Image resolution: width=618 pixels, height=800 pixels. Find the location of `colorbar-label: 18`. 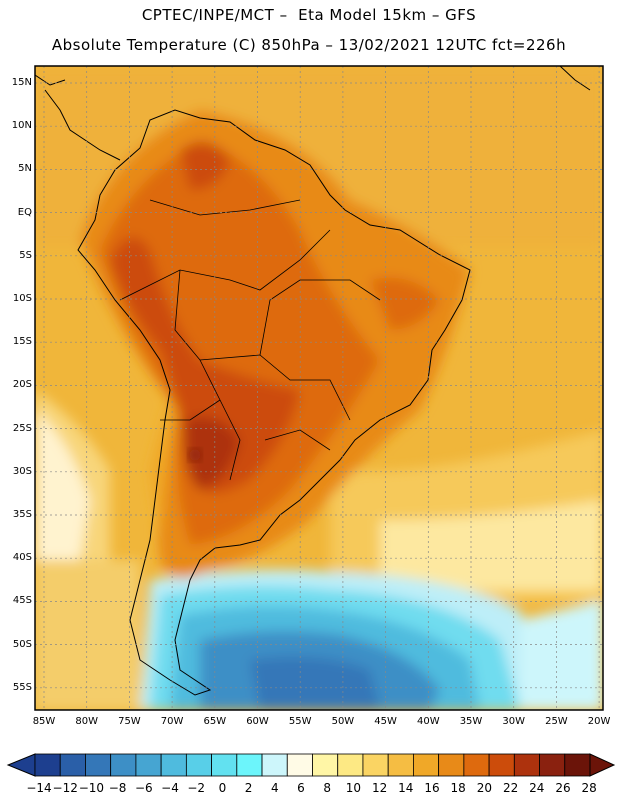

colorbar-label: 18 is located at coordinates (458, 788).